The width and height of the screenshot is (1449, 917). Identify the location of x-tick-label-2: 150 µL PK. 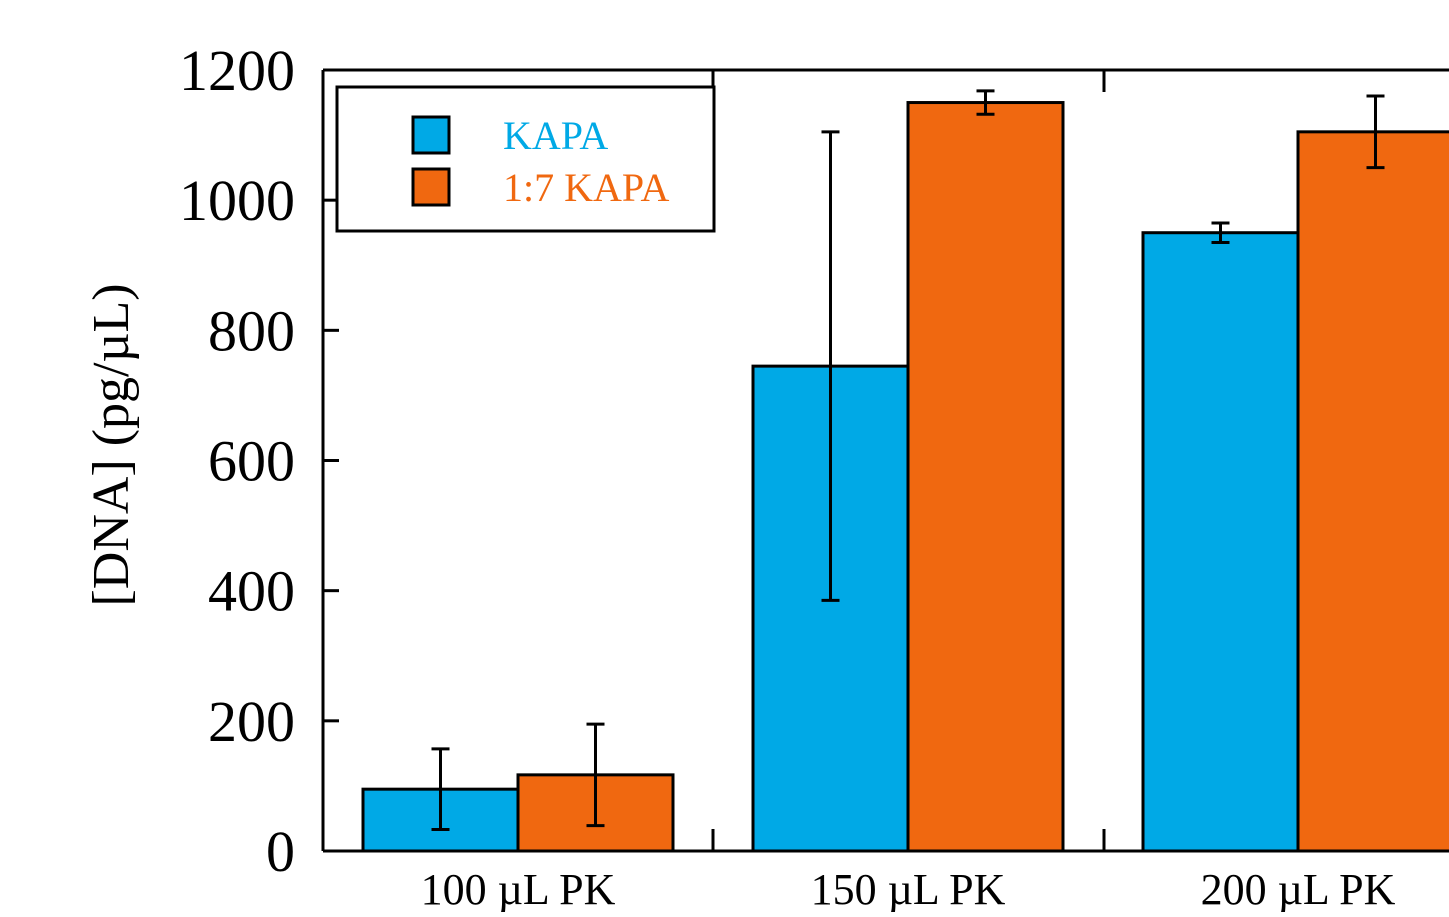
(908, 888).